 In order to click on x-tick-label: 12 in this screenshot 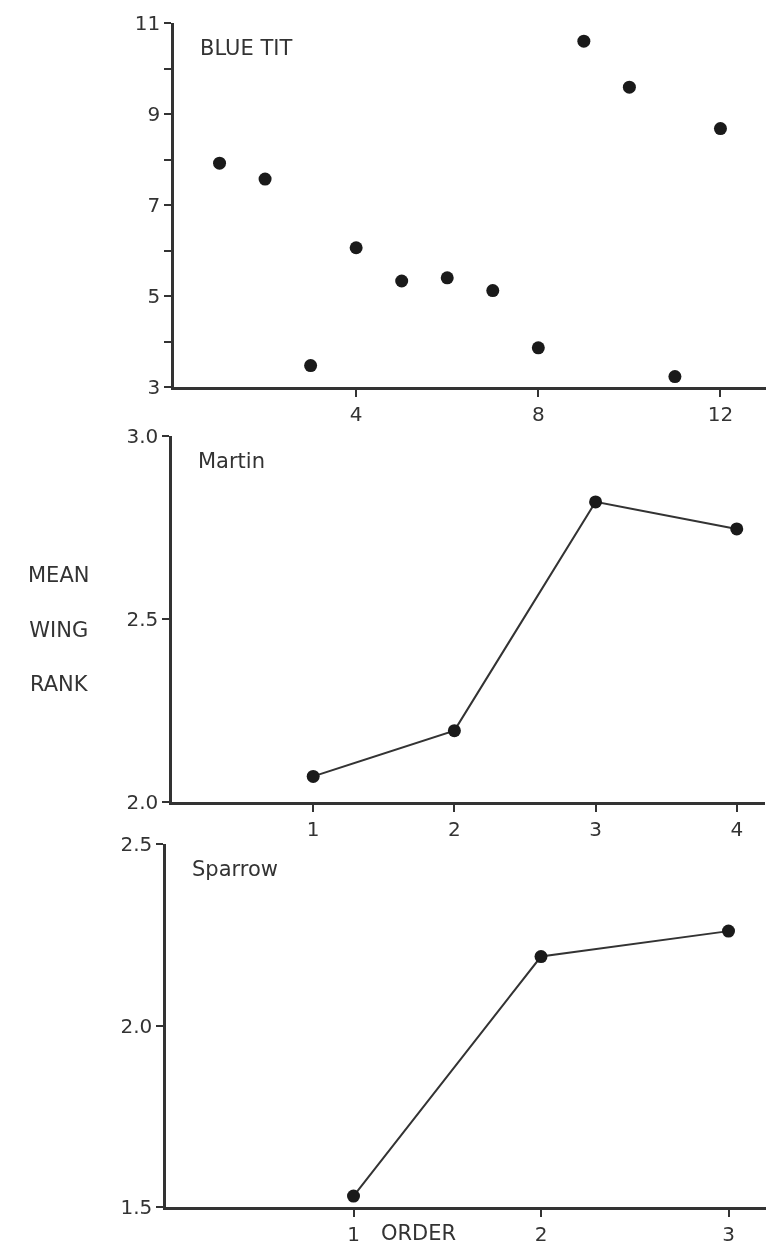, I will do `click(720, 413)`.